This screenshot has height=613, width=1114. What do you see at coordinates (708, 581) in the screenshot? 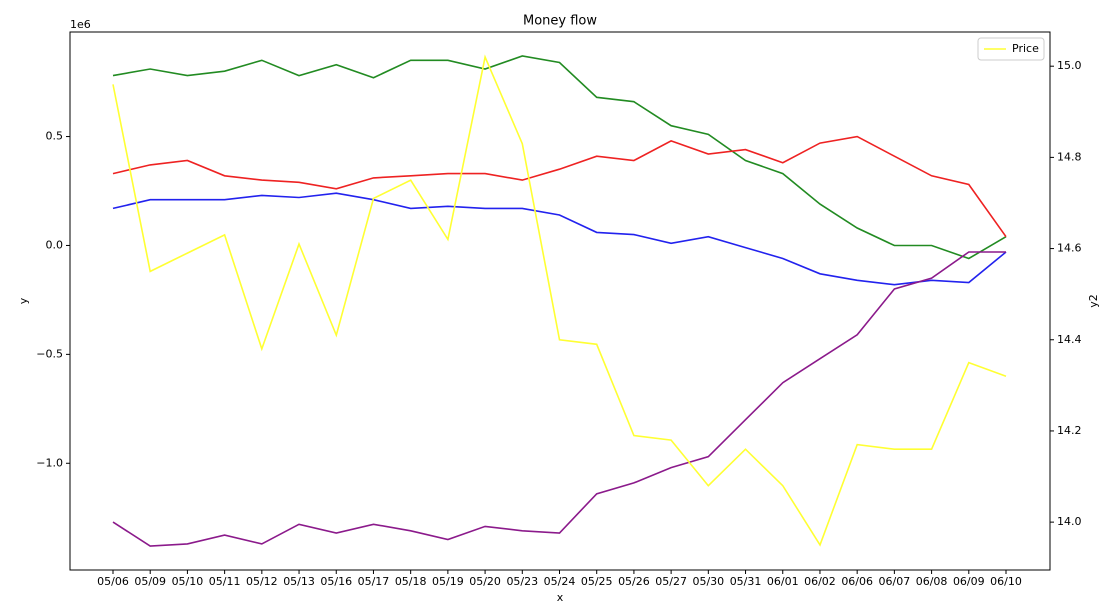
I see `x-tick-label: 05/30` at bounding box center [708, 581].